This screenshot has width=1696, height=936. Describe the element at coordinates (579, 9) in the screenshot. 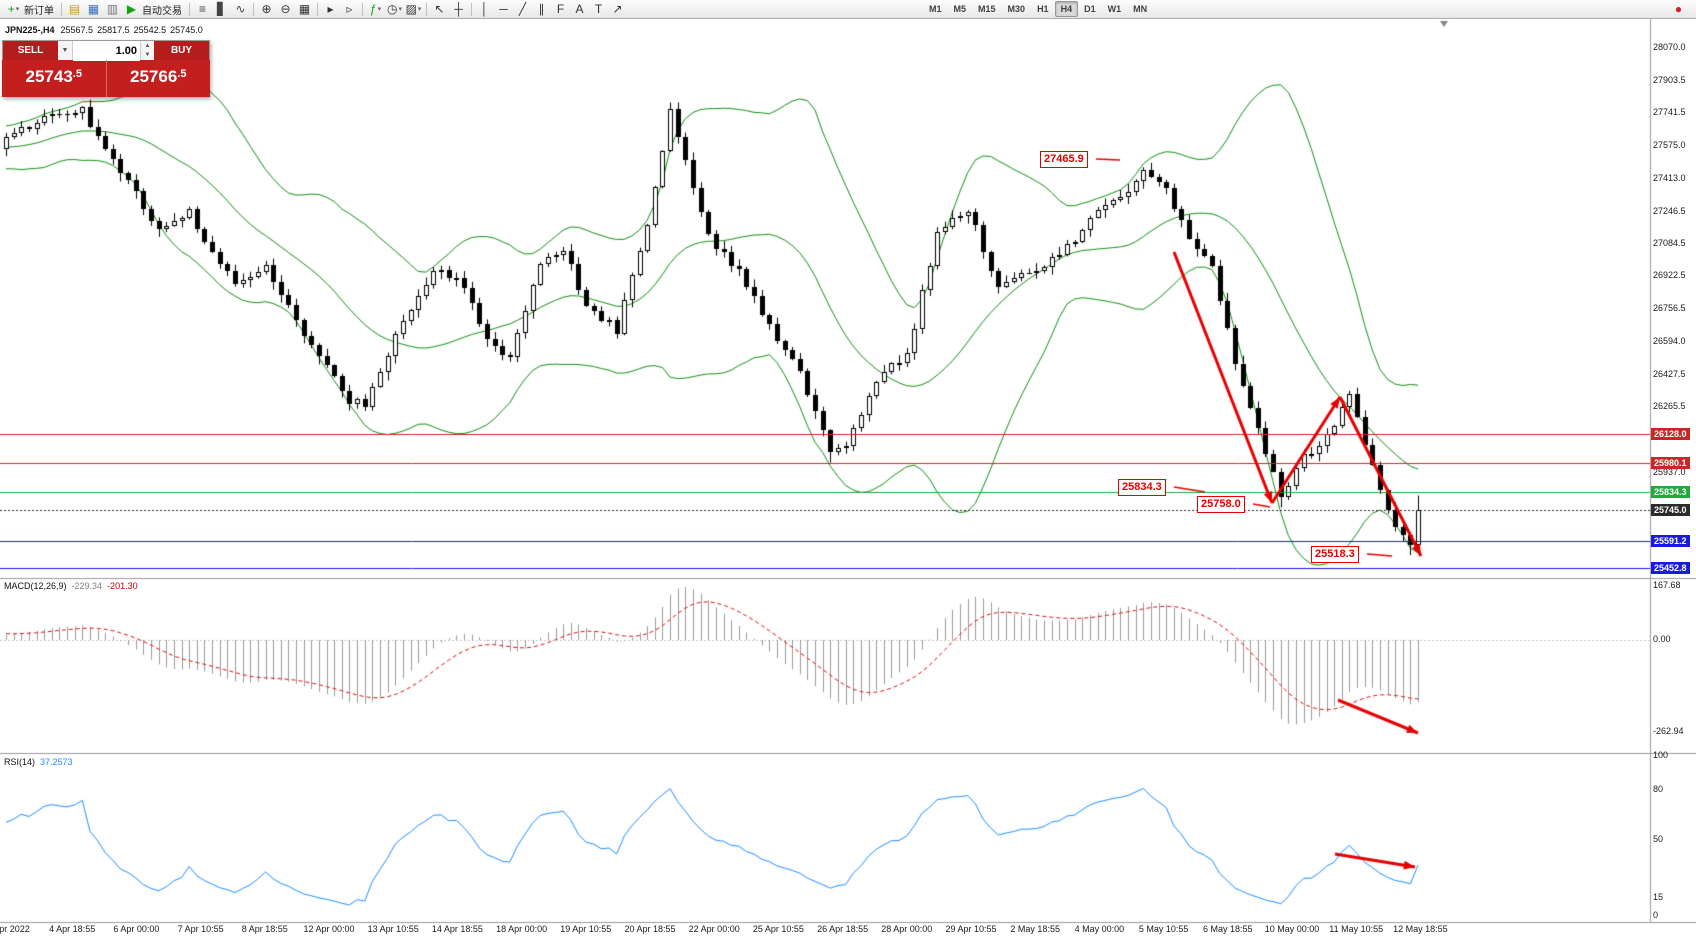

I see `text-button: A` at that location.